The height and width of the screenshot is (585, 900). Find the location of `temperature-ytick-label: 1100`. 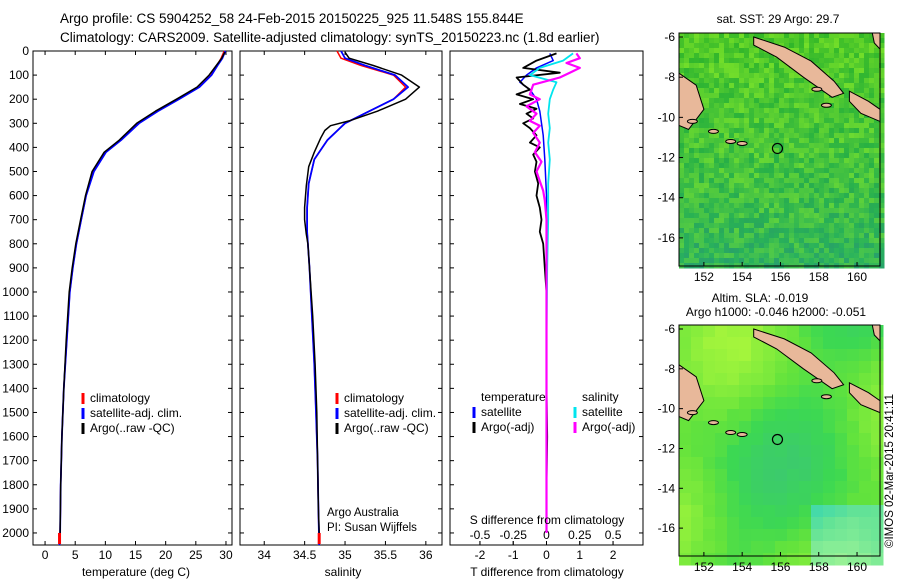

temperature-ytick-label: 1100 is located at coordinates (16, 316).